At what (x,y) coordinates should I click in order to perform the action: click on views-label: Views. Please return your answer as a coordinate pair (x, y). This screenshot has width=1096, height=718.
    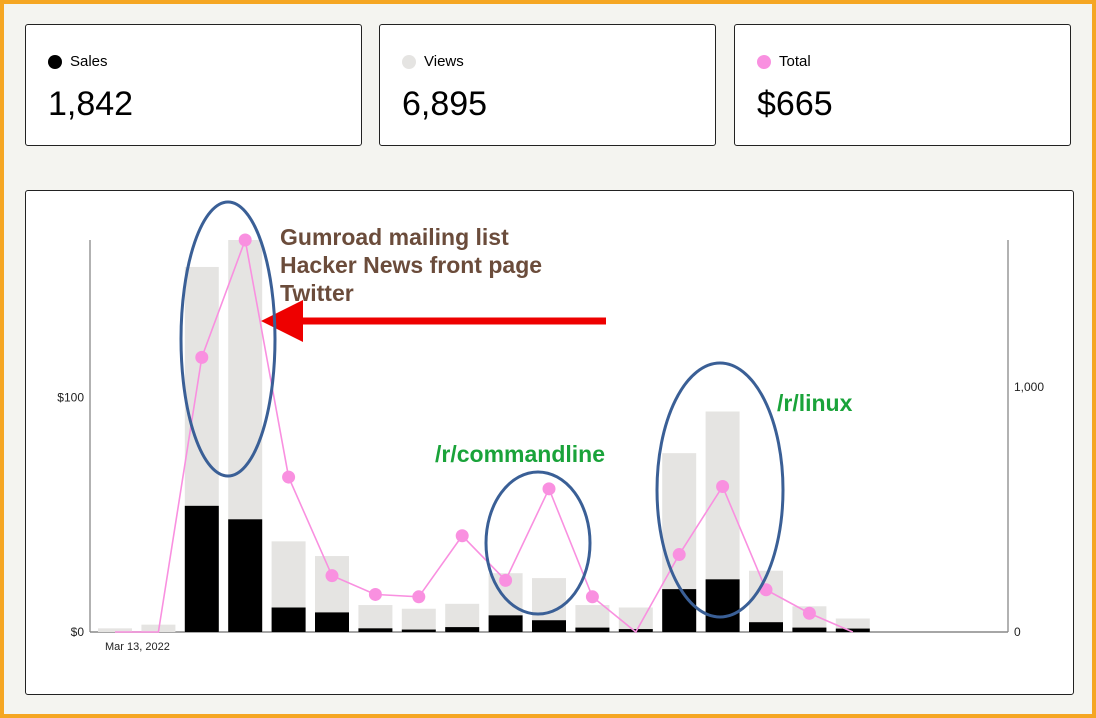
    Looking at the image, I should click on (444, 61).